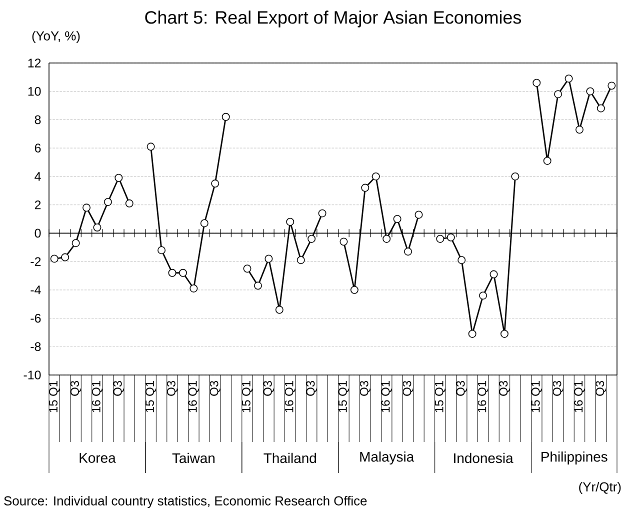 The height and width of the screenshot is (511, 627). Describe the element at coordinates (34, 63) in the screenshot. I see `y-tick-label: 12` at that location.